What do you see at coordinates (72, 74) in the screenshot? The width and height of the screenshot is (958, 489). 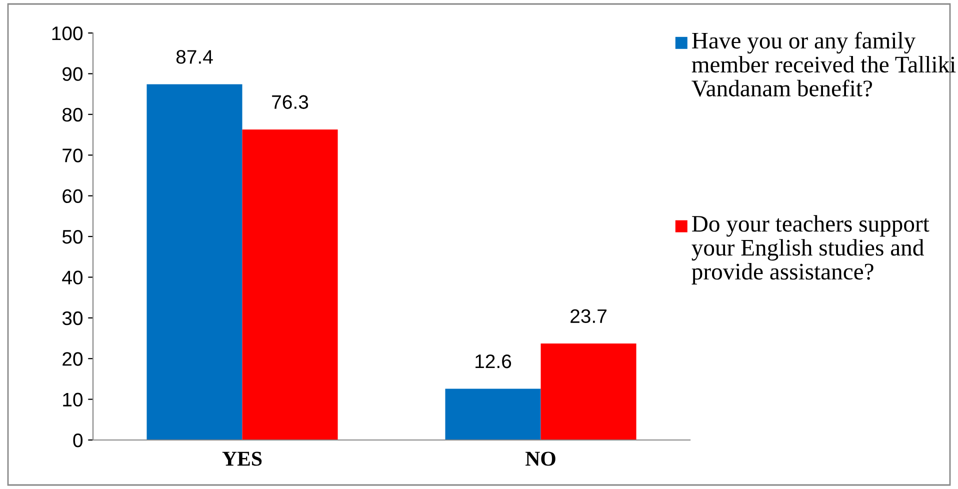 I see `y-tick-label: 90` at bounding box center [72, 74].